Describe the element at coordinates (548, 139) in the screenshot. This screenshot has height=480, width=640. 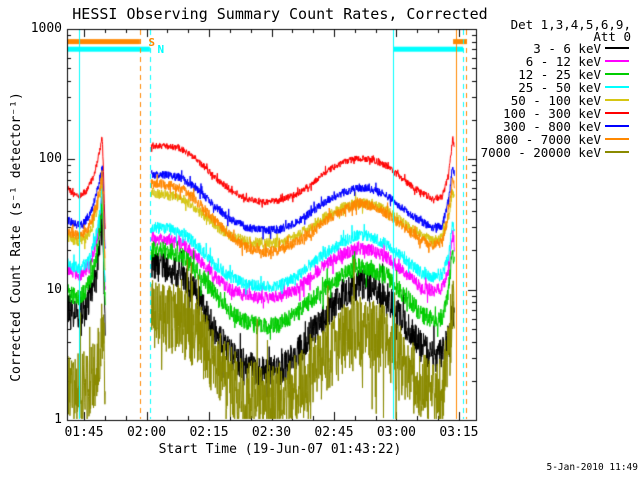
I see `legend-entry-label: 800 - 7000 keV` at that location.